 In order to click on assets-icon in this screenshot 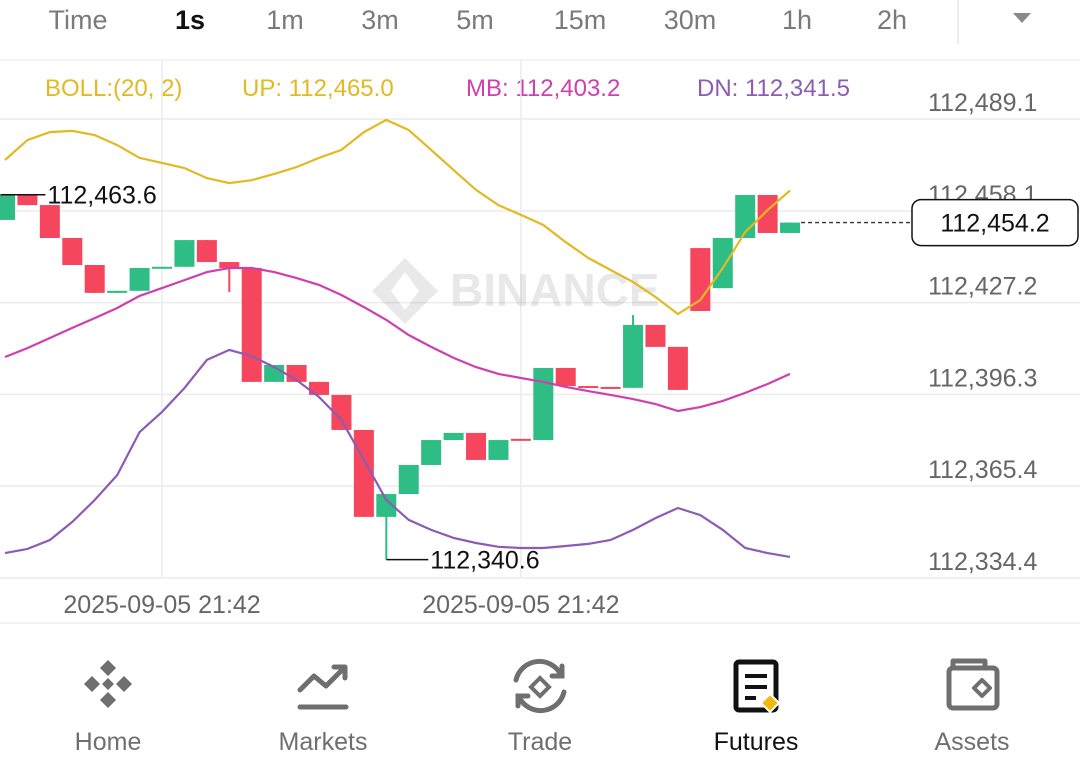, I will do `click(973, 684)`.